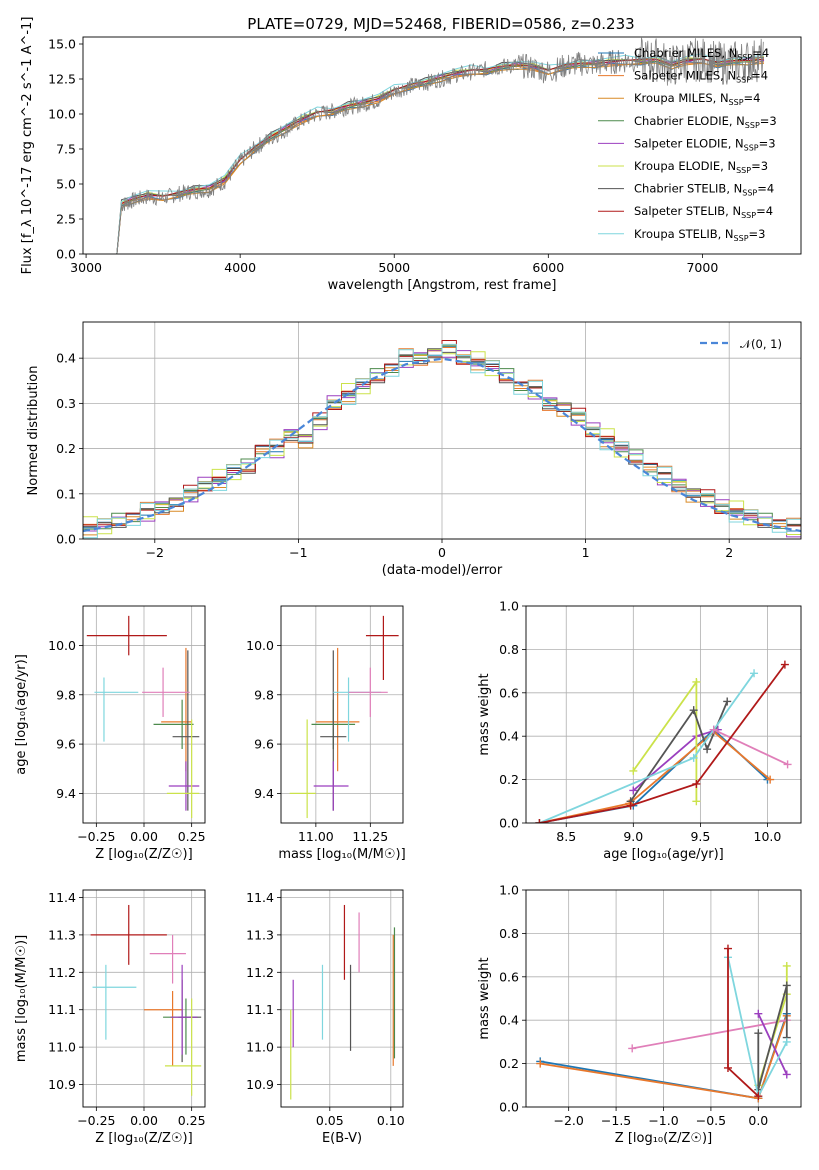 The width and height of the screenshot is (819, 1170). I want to click on age-vs-mass-xtick-label: 11.00, so click(316, 836).